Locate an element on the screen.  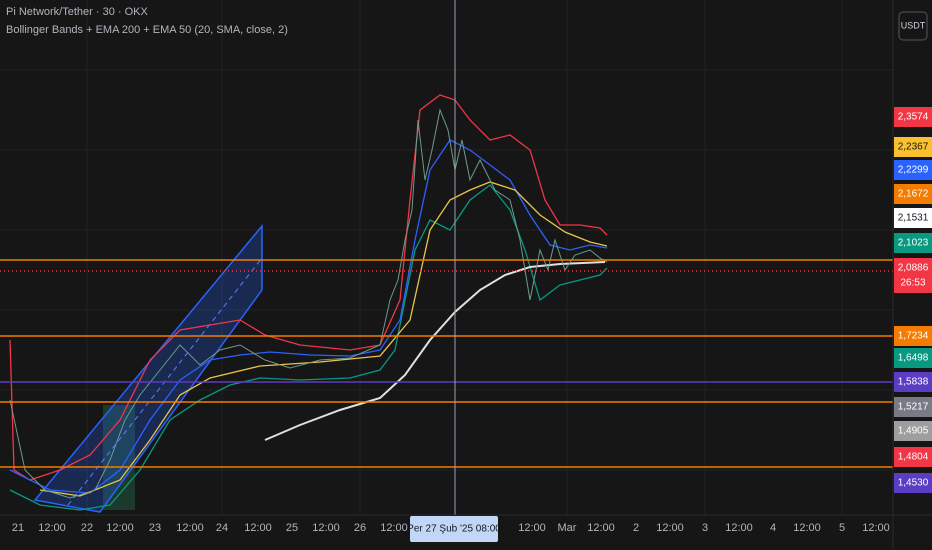
crosshair-tag is located at coordinates (454, 529).